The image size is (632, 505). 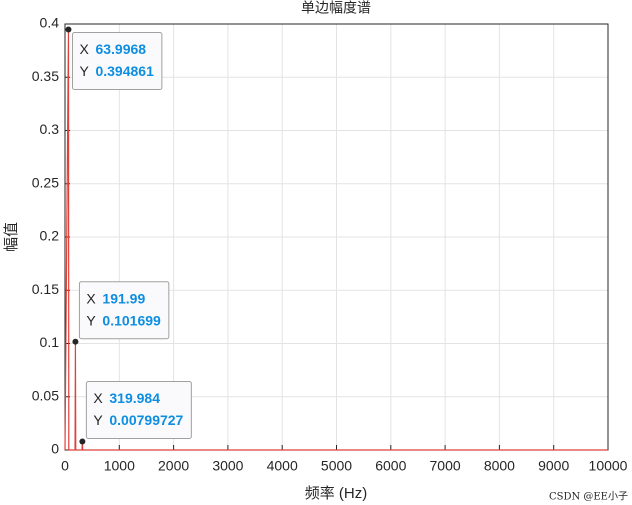 What do you see at coordinates (45, 182) in the screenshot?
I see `y-tick-label: 0.25` at bounding box center [45, 182].